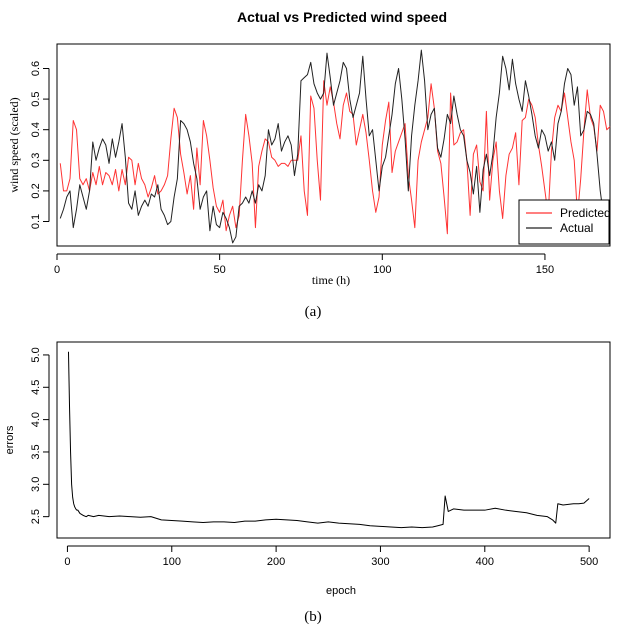  I want to click on y-tick-label: 3.5, so click(36, 451).